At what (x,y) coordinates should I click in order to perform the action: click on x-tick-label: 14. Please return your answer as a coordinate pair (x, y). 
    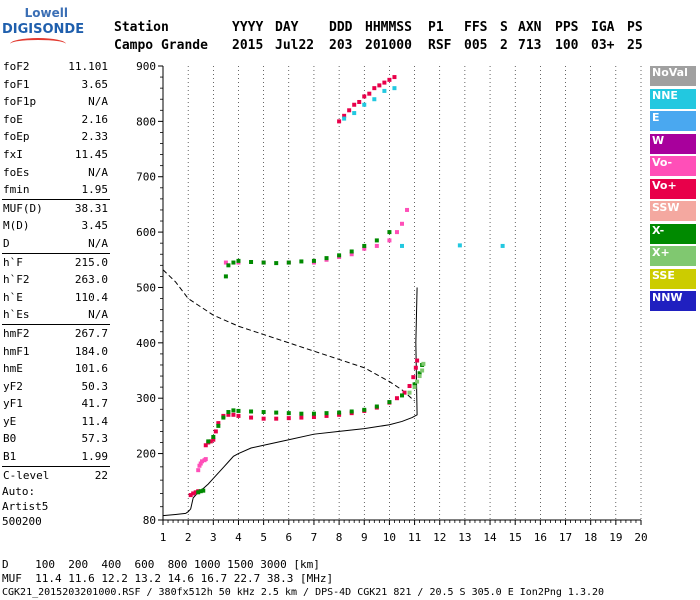
    Looking at the image, I should click on (490, 537).